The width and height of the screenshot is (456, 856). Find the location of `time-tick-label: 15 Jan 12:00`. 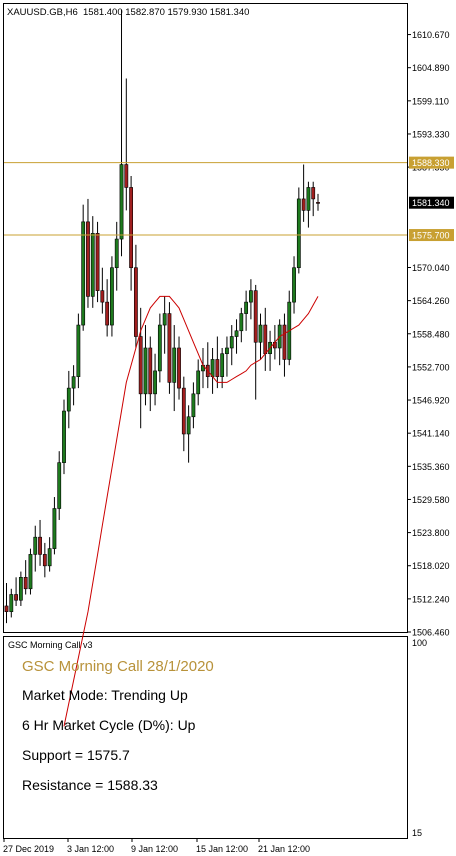

time-tick-label: 15 Jan 12:00 is located at coordinates (222, 849).